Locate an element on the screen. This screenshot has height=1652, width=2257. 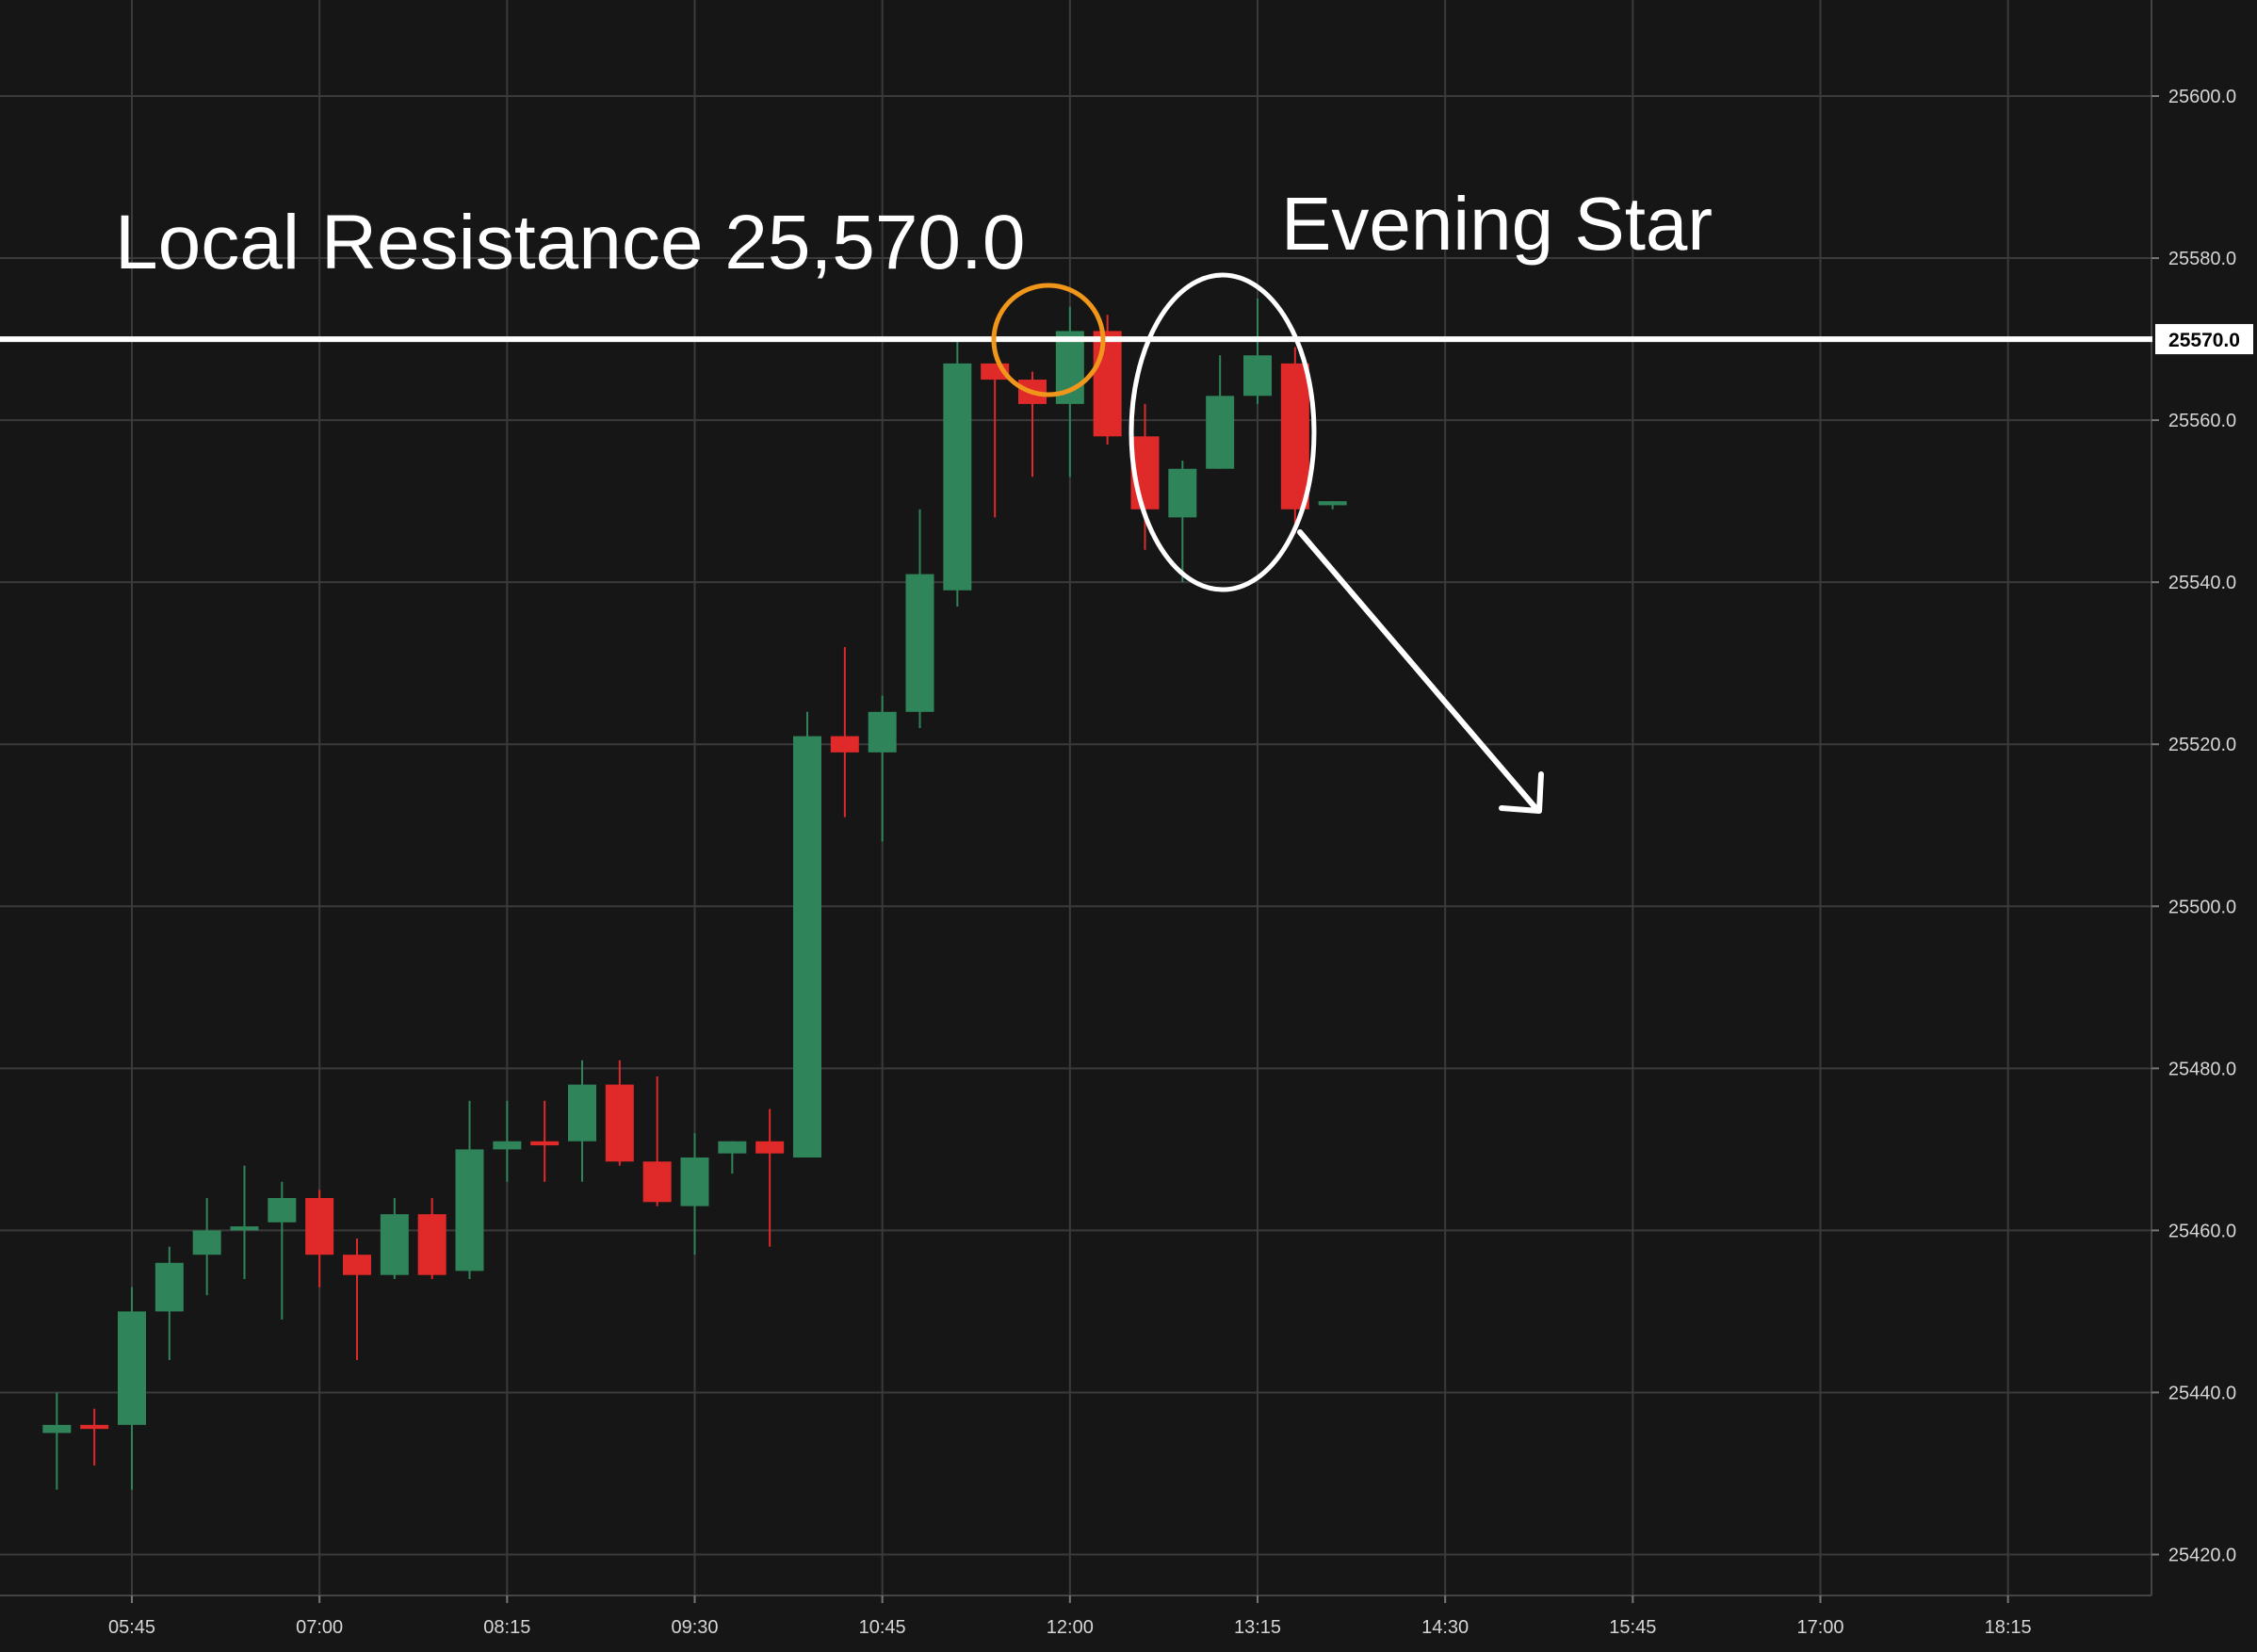
arrow-head is located at coordinates (1522, 793).